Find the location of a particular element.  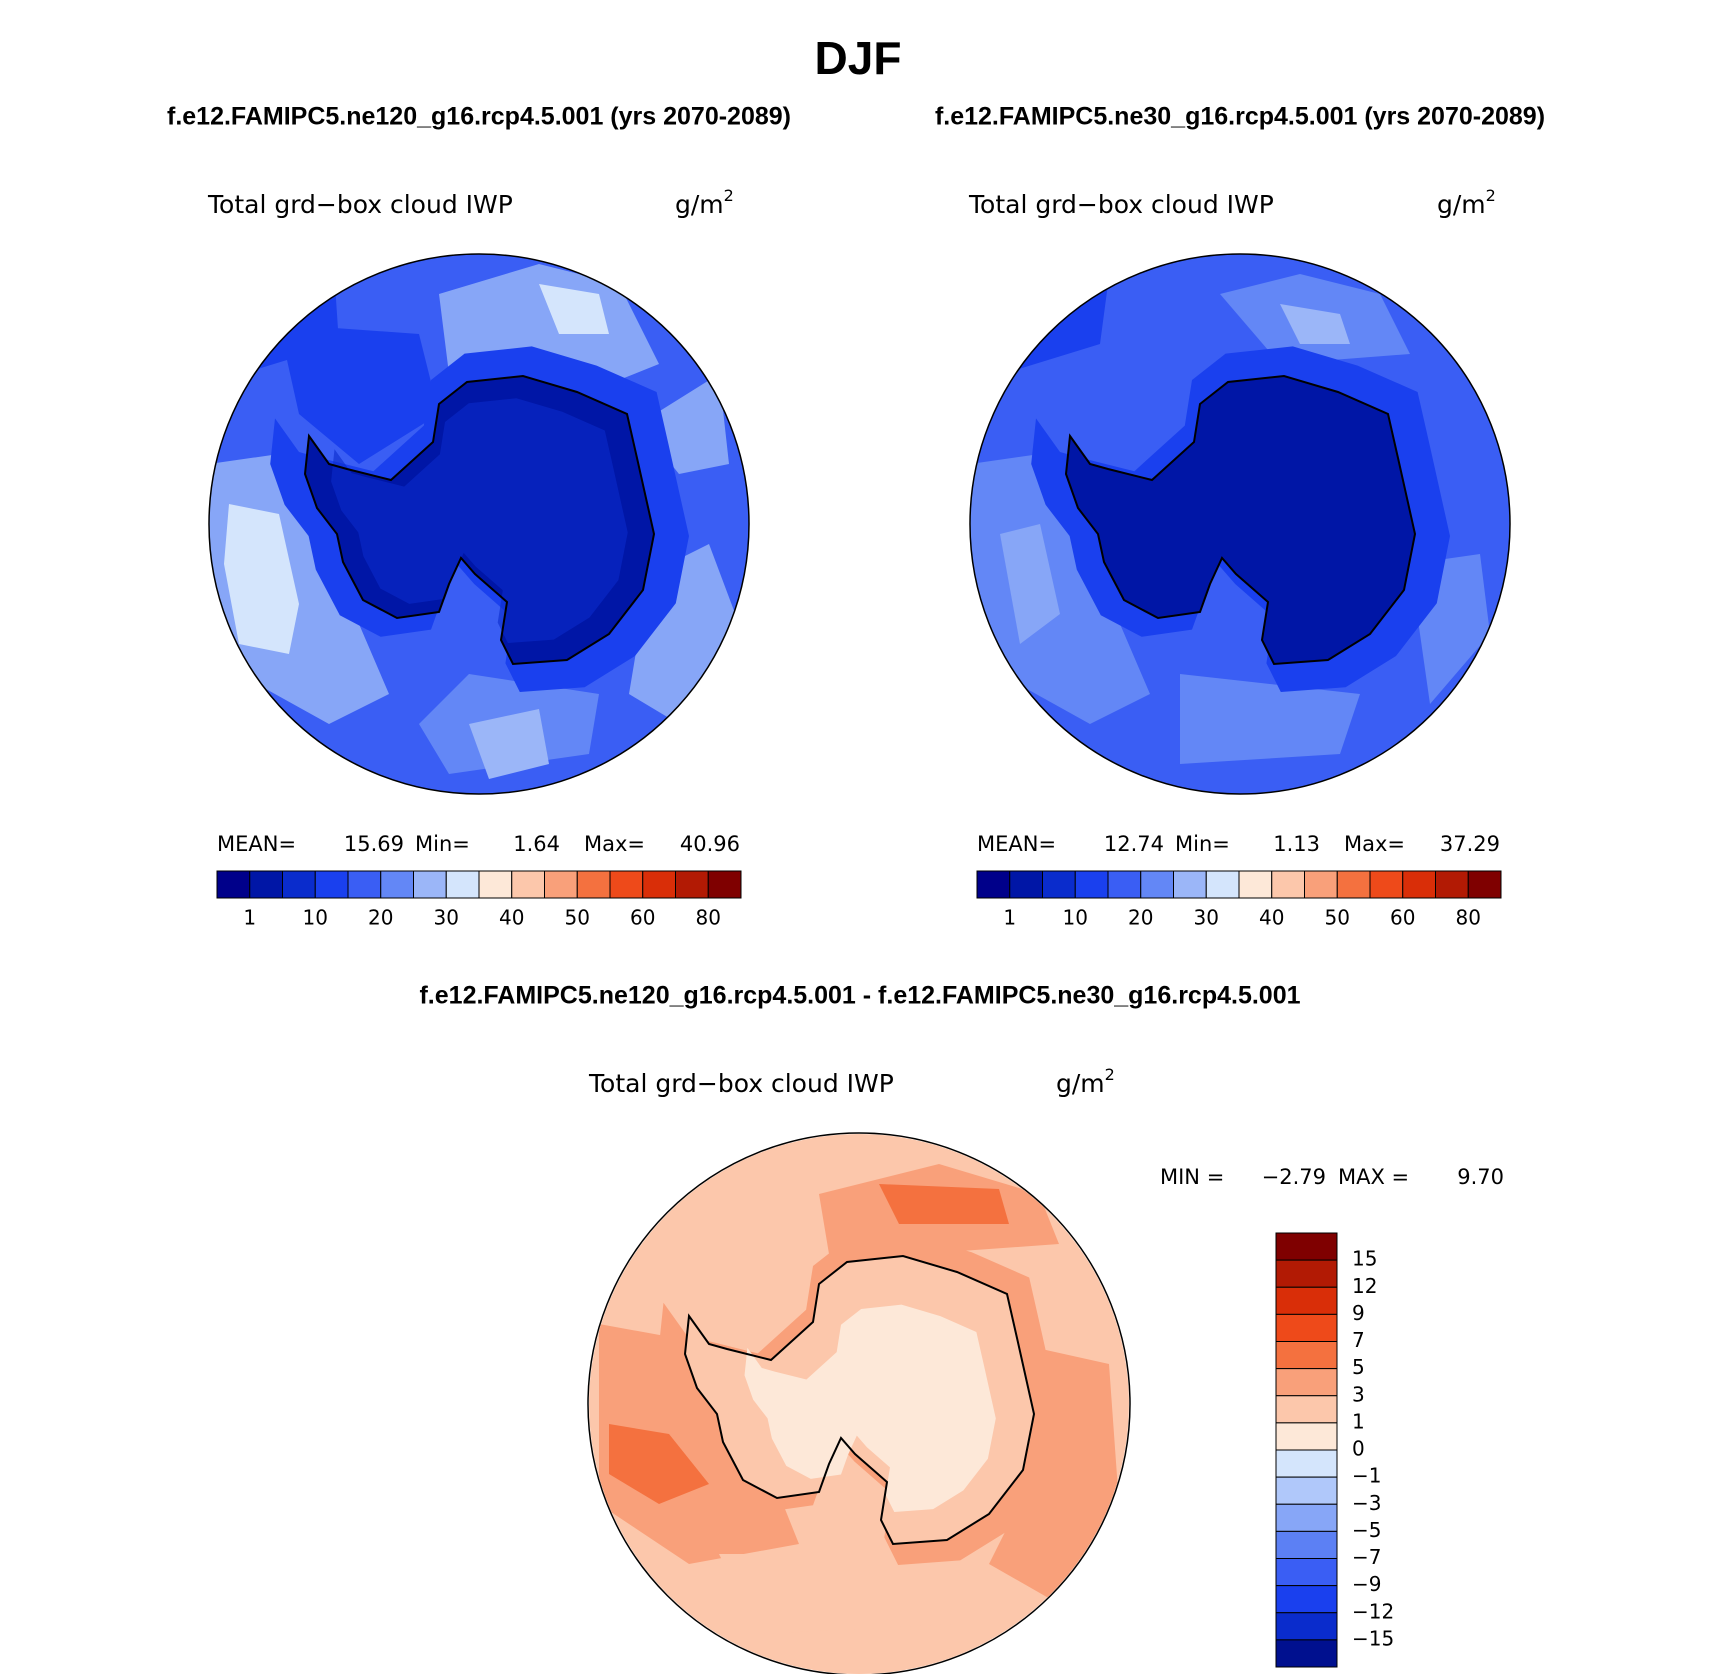

colorbar-label: −7 is located at coordinates (1366, 1557).